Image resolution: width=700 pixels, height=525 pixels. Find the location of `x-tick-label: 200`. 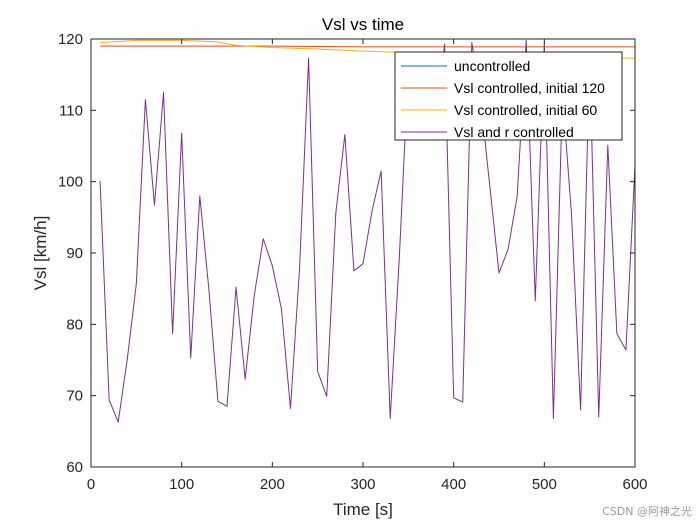

x-tick-label: 200 is located at coordinates (272, 484).